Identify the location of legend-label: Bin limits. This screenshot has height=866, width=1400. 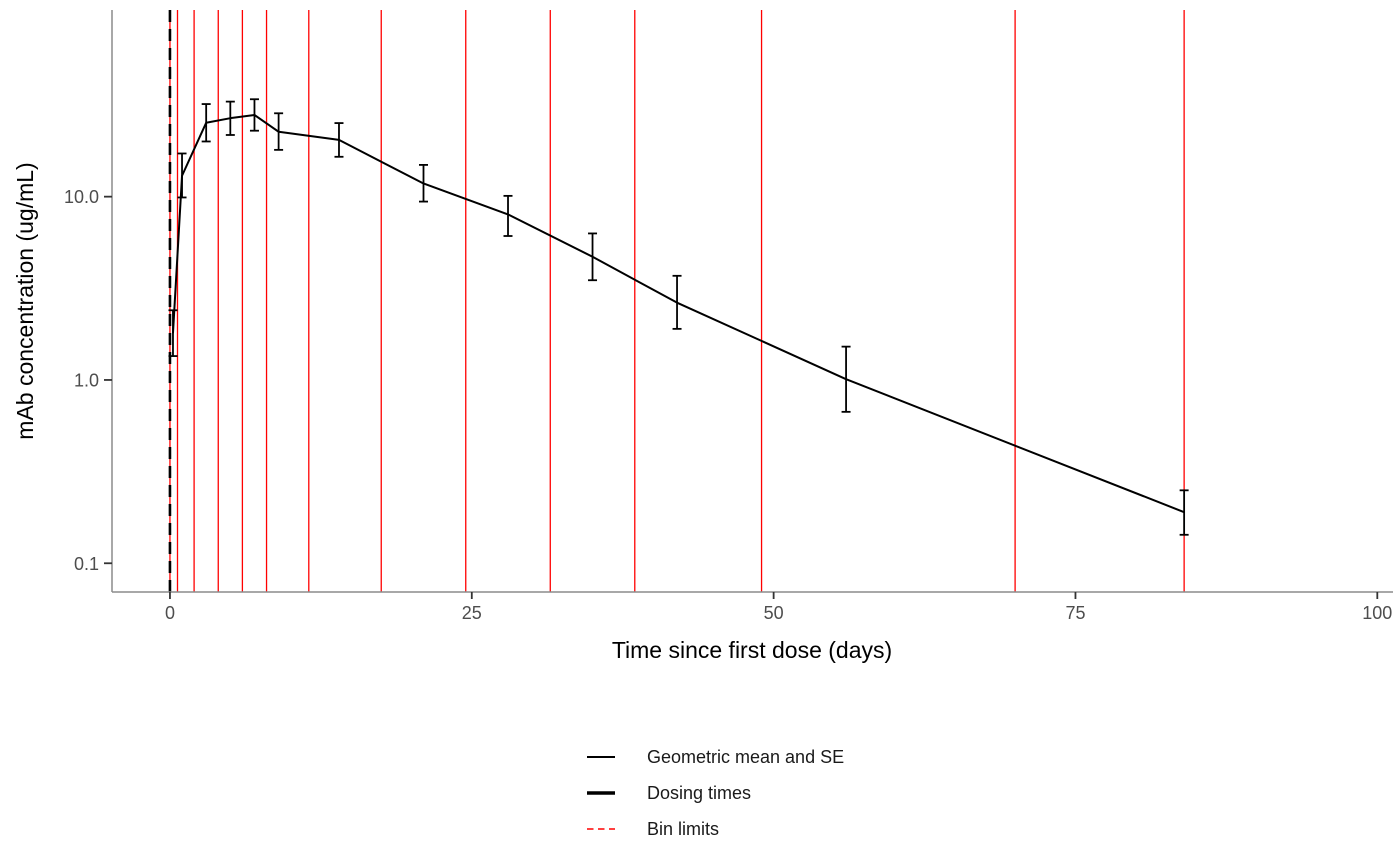
(683, 829).